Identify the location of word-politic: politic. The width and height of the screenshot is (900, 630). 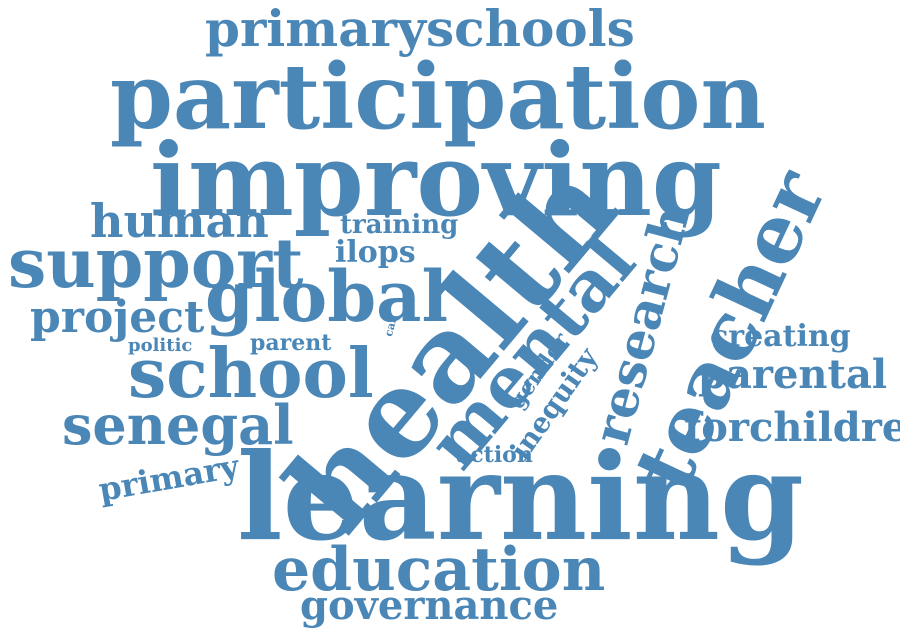
(160, 345).